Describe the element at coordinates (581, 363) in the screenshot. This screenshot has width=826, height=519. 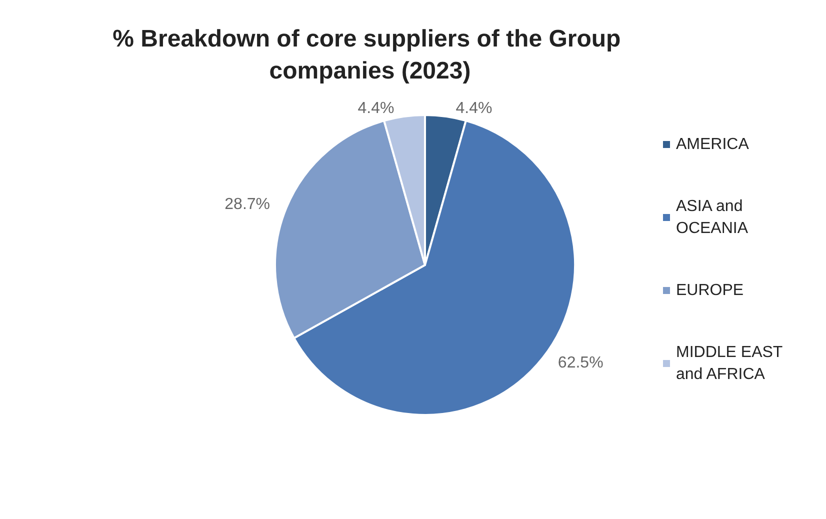
I see `data-label: 62.5%` at that location.